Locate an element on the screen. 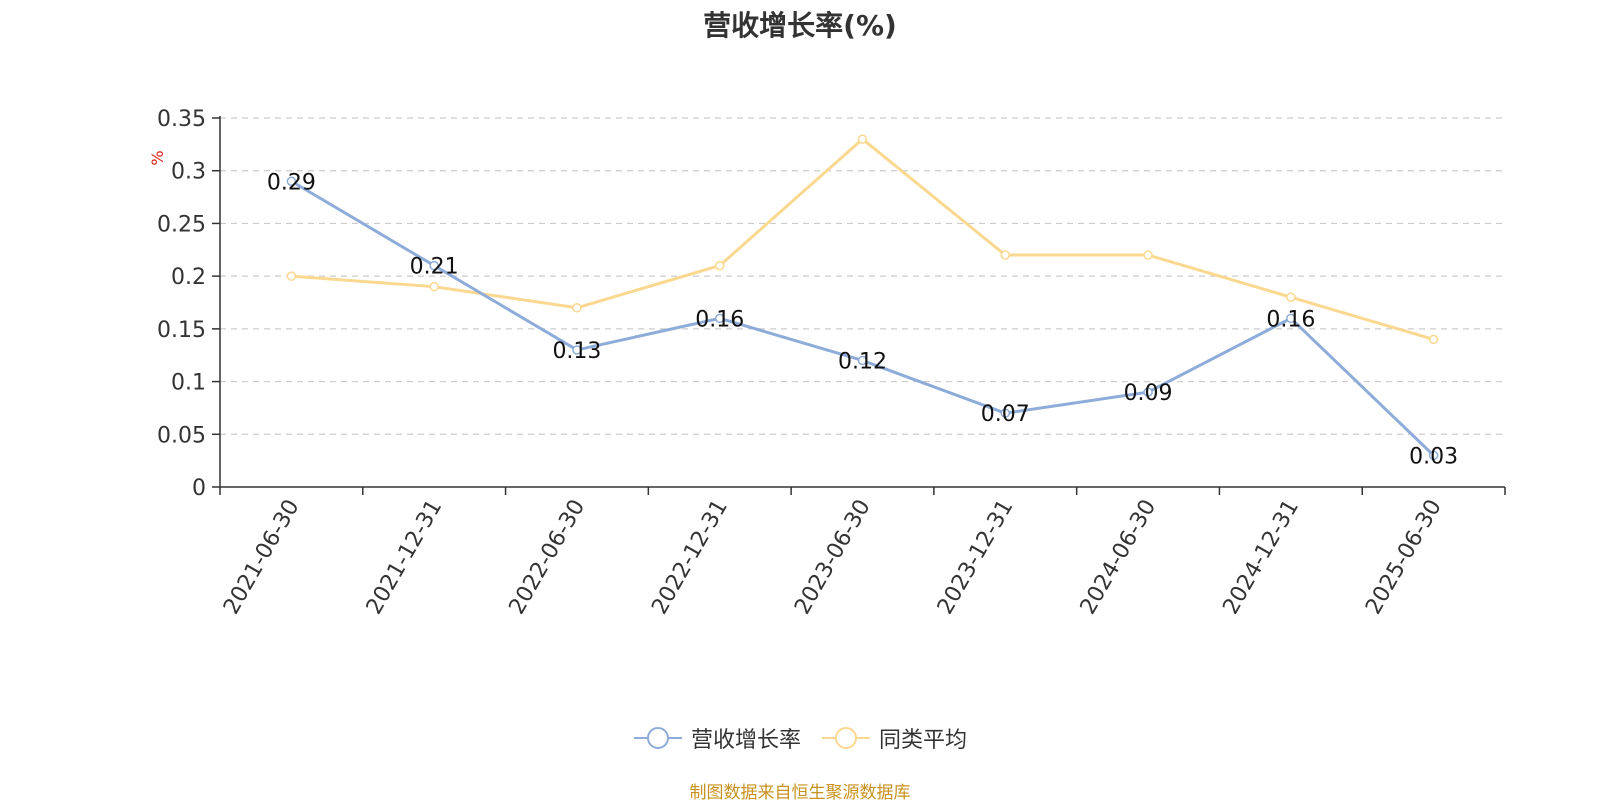  x-tick-label: 2021-06-30 is located at coordinates (262, 557).